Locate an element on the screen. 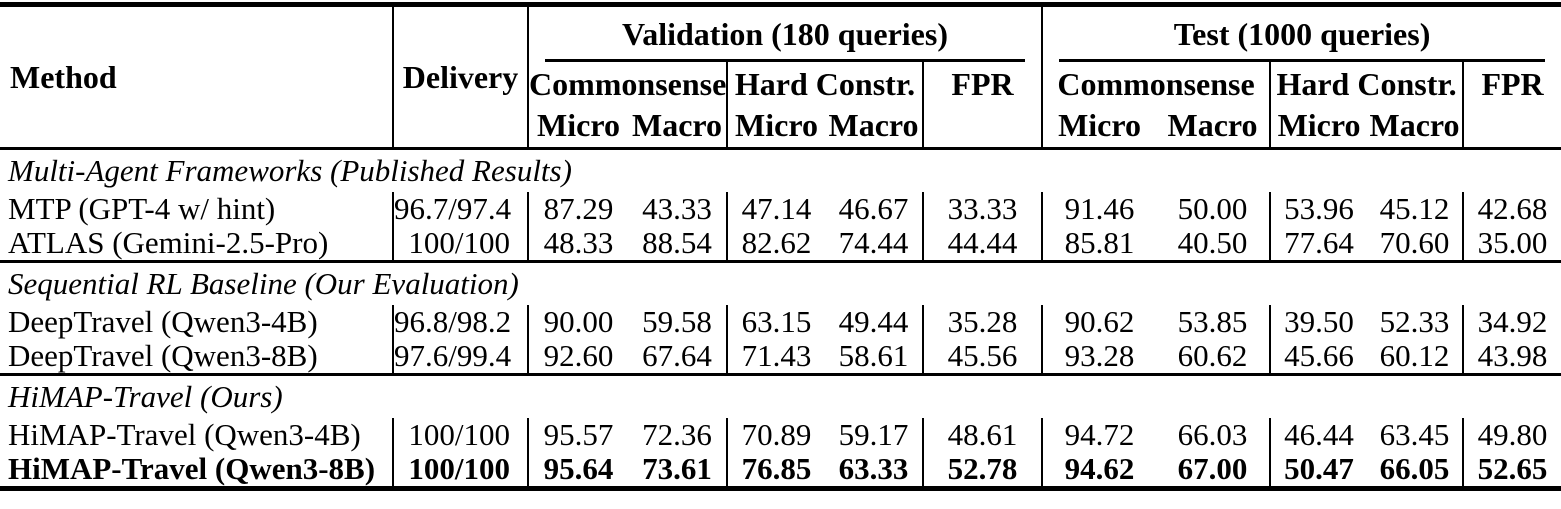 The width and height of the screenshot is (1561, 509). cell-val-cs-macro: 88.54 is located at coordinates (677, 243).